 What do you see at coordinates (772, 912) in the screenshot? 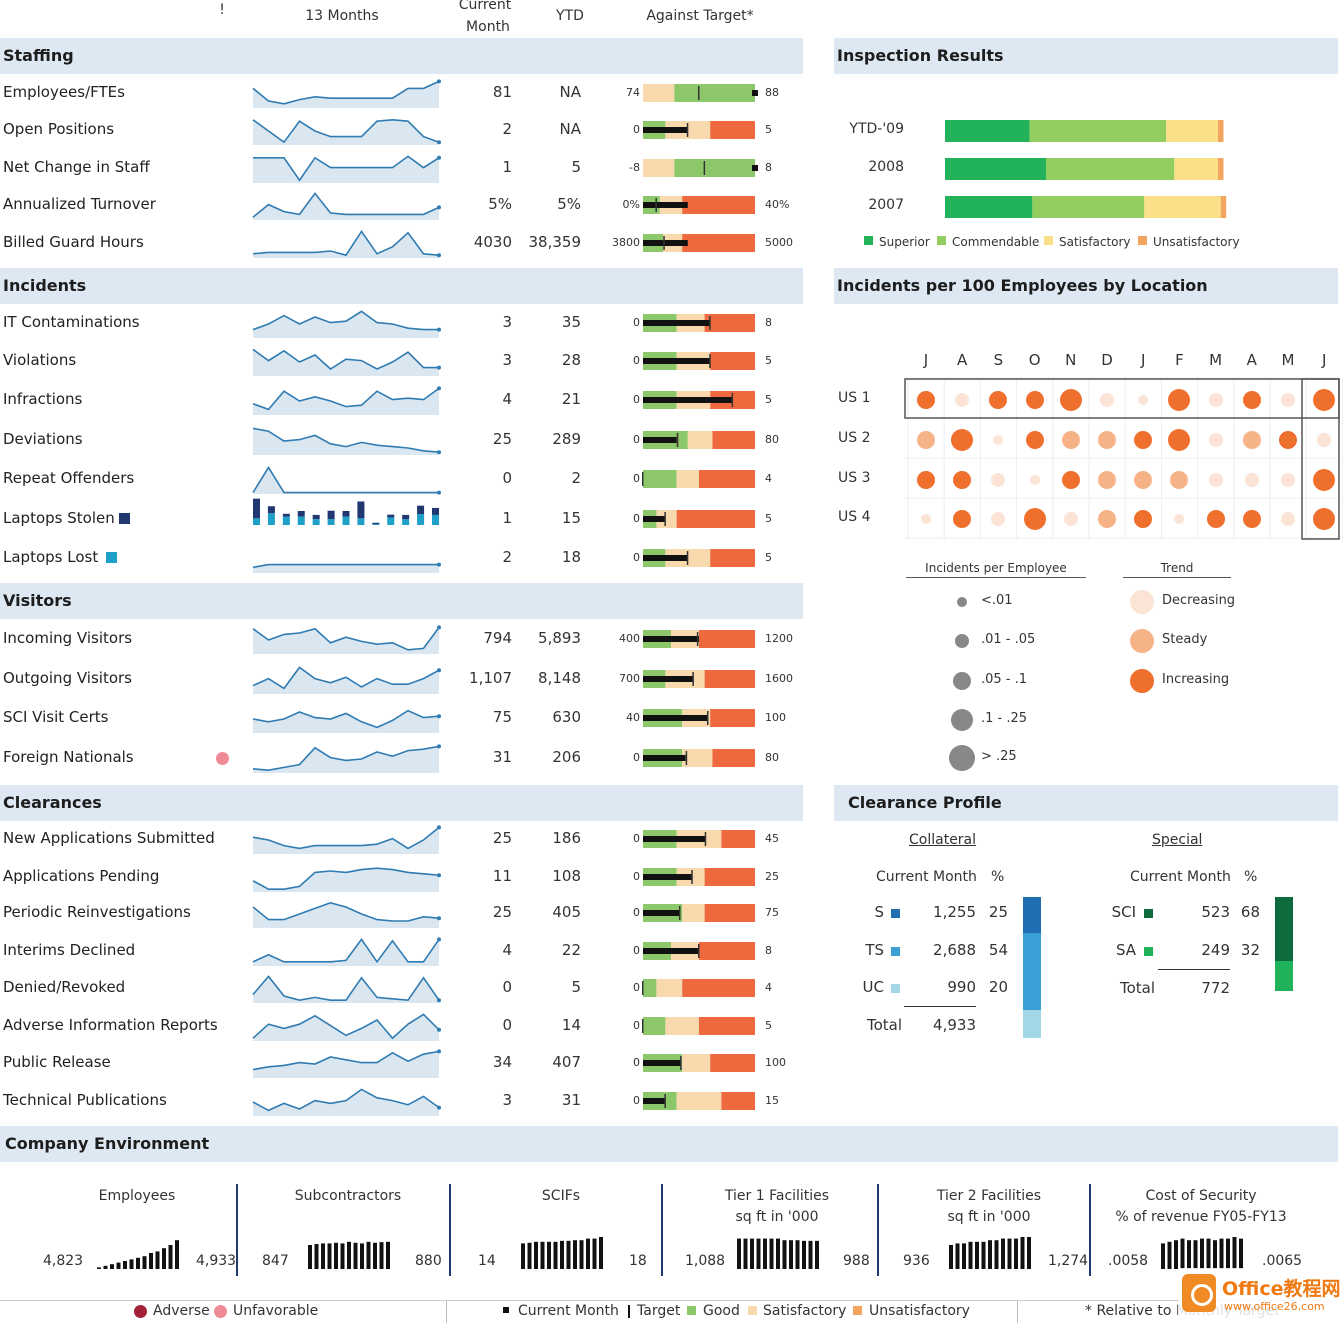
I see `target-max: 75` at bounding box center [772, 912].